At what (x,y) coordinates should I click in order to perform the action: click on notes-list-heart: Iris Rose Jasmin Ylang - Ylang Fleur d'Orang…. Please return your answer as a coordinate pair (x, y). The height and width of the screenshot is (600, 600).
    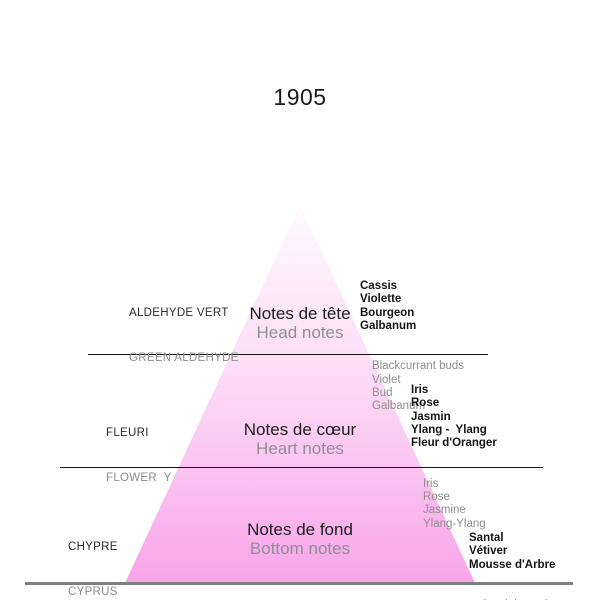
    Looking at the image, I should click on (454, 457).